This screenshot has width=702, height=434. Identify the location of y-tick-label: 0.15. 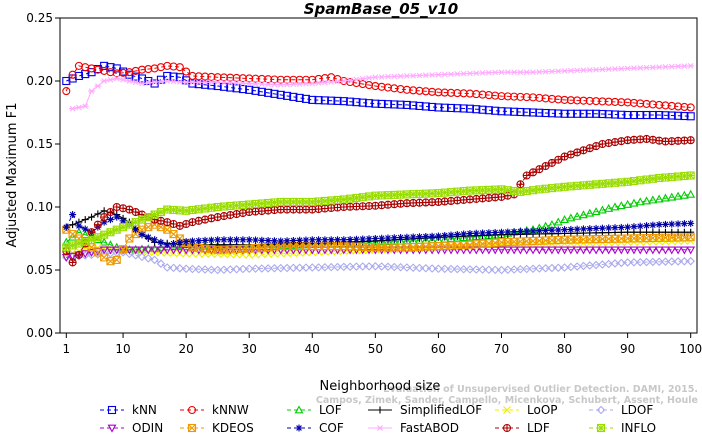
(39, 144).